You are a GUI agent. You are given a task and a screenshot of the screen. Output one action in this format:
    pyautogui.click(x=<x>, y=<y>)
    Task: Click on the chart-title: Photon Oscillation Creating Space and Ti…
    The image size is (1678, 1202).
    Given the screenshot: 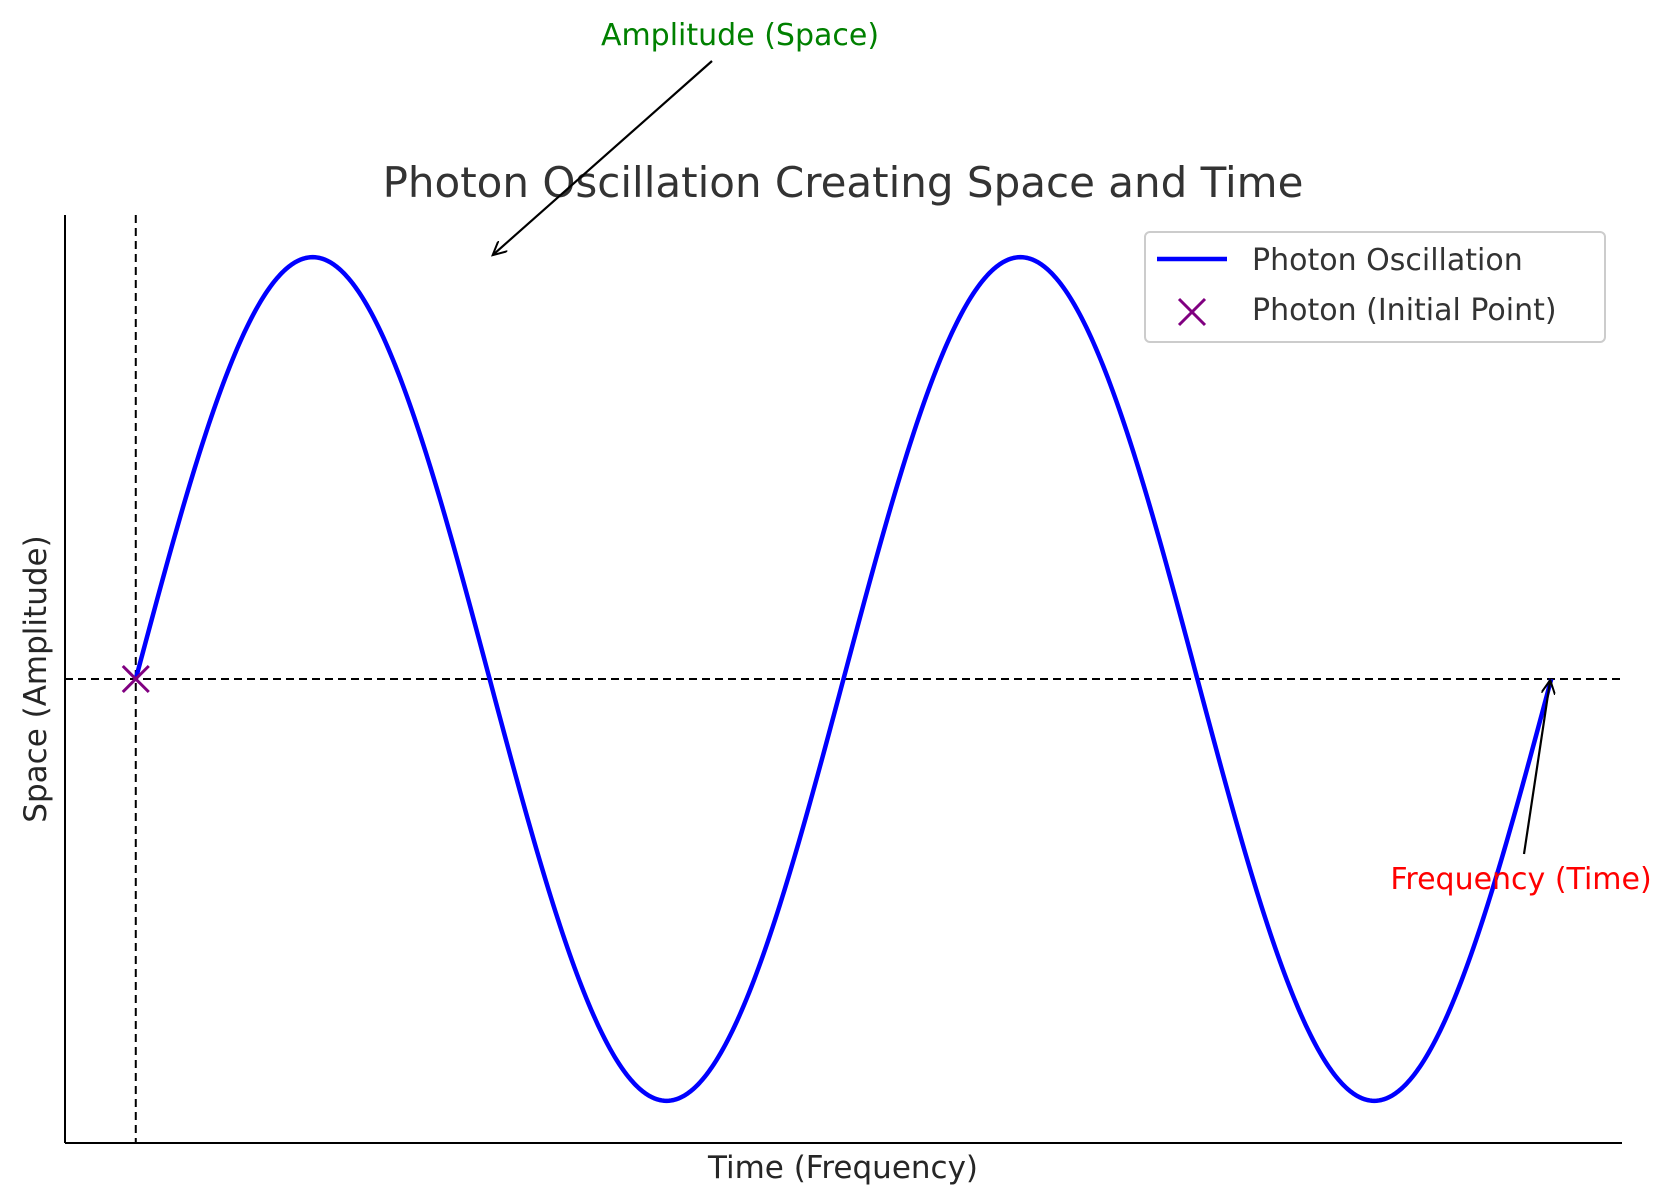 What is the action you would take?
    pyautogui.click(x=843, y=182)
    